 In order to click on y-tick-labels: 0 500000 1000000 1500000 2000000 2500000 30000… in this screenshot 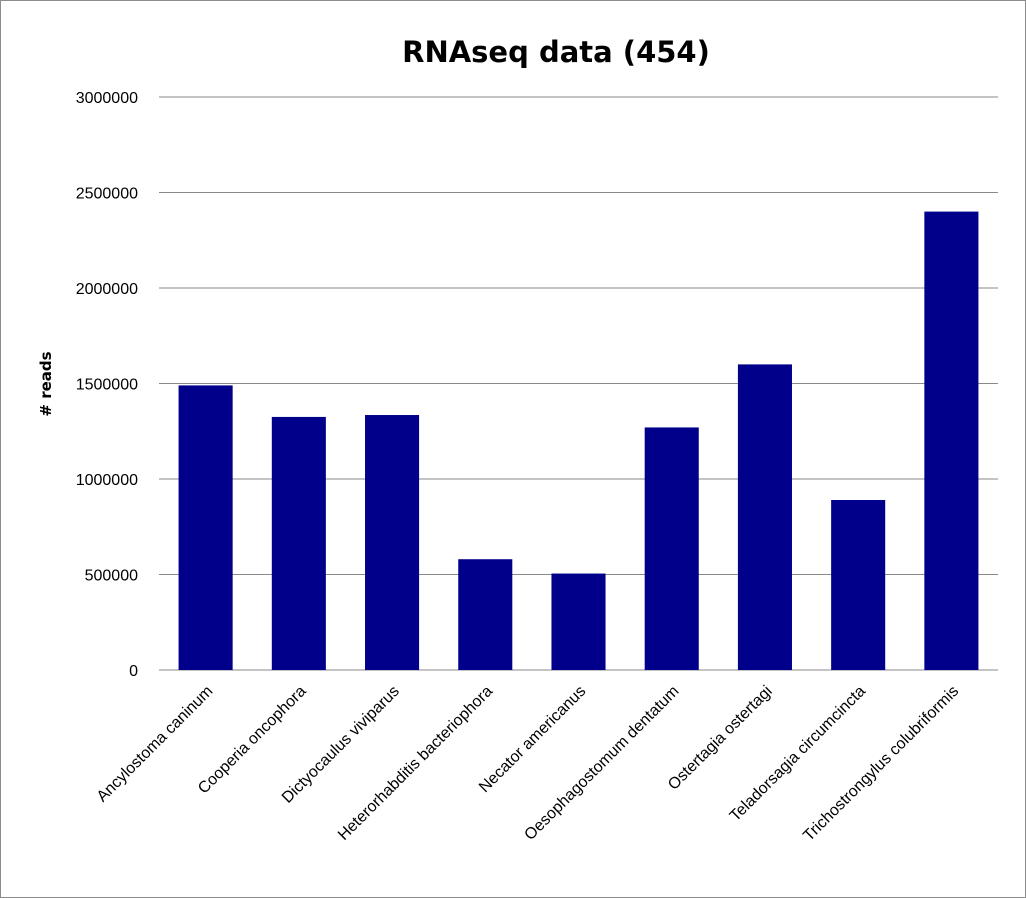, I will do `click(107, 385)`.